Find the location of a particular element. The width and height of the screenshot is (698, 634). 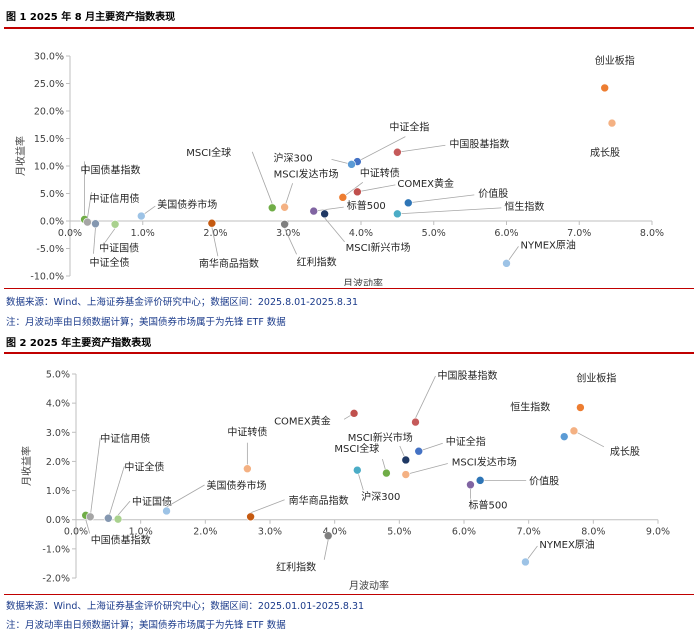

c1-point-nymex原油 is located at coordinates (506, 263).